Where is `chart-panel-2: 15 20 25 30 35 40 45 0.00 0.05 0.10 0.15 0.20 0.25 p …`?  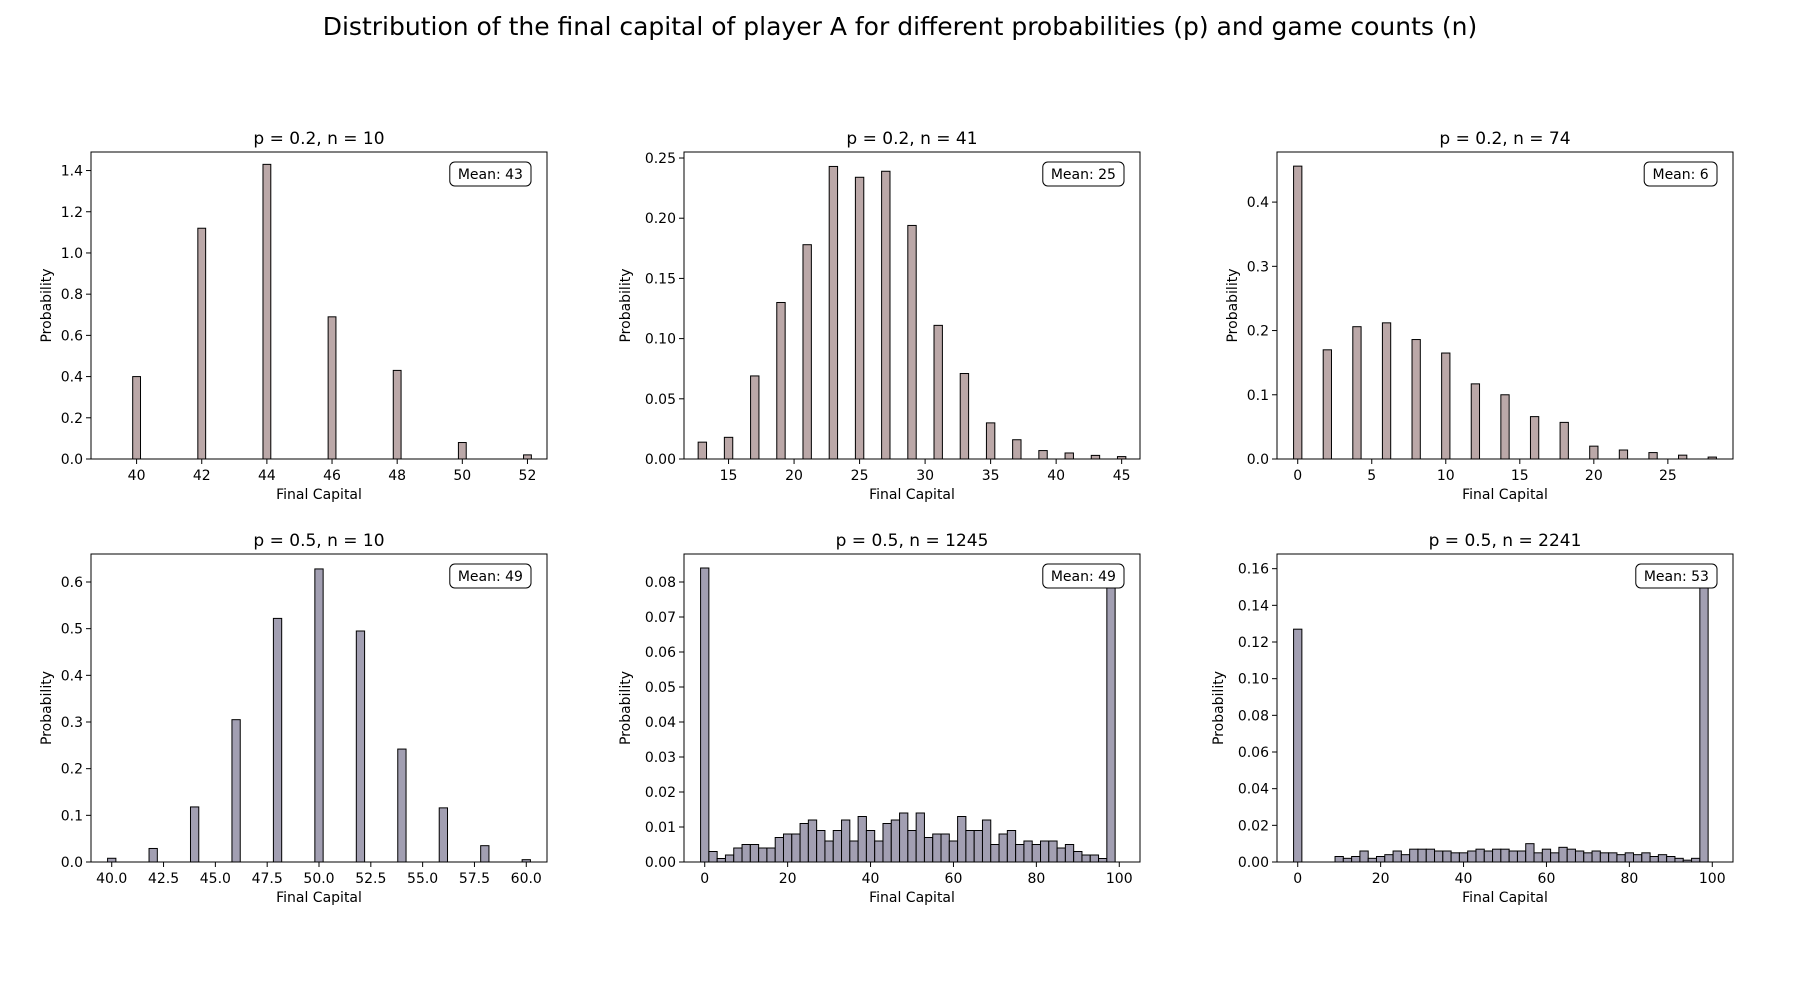
chart-panel-2: 15 20 25 30 35 40 45 0.00 0.05 0.10 0.15 0.20 0.25 p … is located at coordinates (879, 316).